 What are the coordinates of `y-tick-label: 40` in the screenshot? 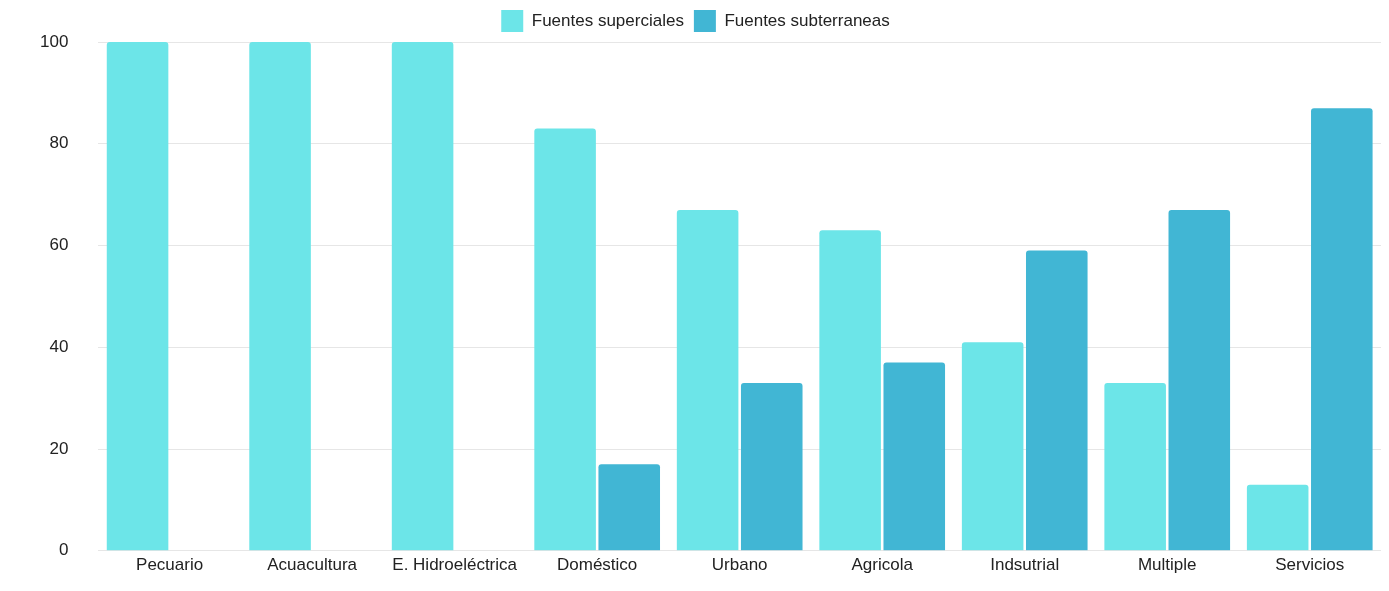 It's located at (59, 346).